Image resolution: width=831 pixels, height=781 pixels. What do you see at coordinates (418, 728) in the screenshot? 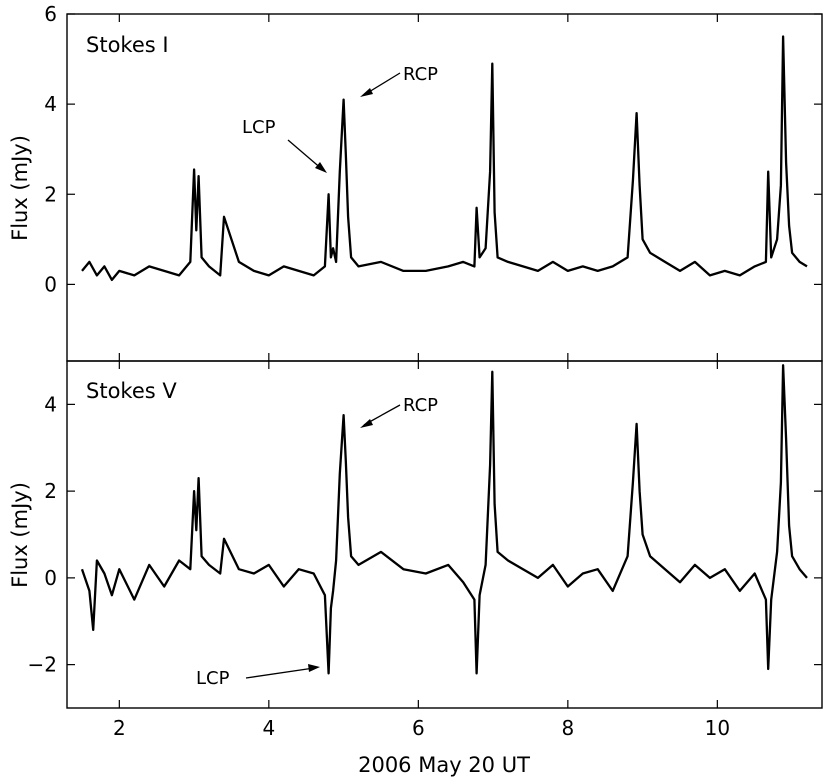
I see `x-tick-label: 6` at bounding box center [418, 728].